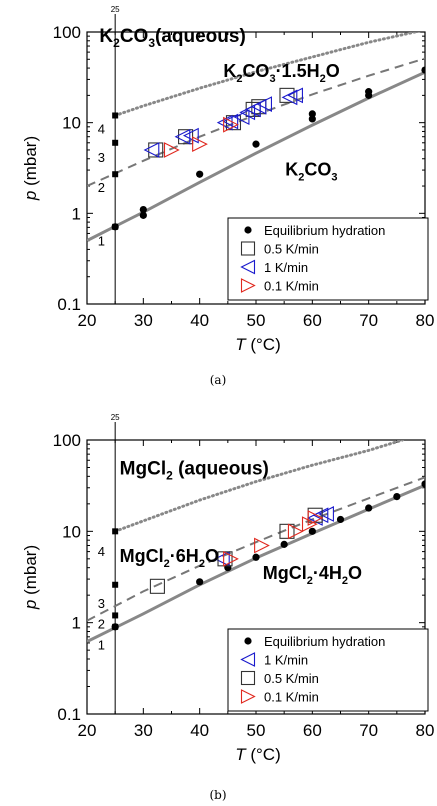 The height and width of the screenshot is (806, 437). What do you see at coordinates (281, 73) in the screenshot?
I see `phase-label: K2CO3·1.5H2O` at bounding box center [281, 73].